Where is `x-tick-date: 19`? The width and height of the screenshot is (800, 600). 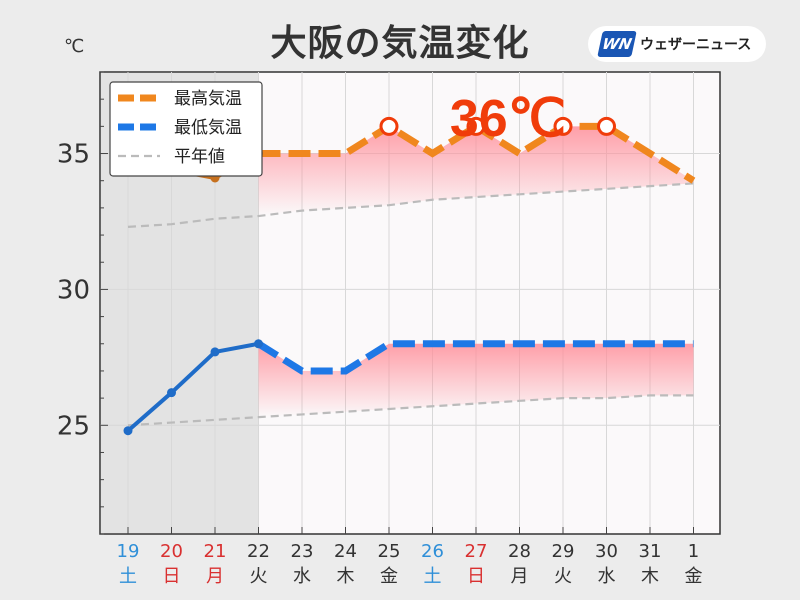
x-tick-date: 19 is located at coordinates (128, 551).